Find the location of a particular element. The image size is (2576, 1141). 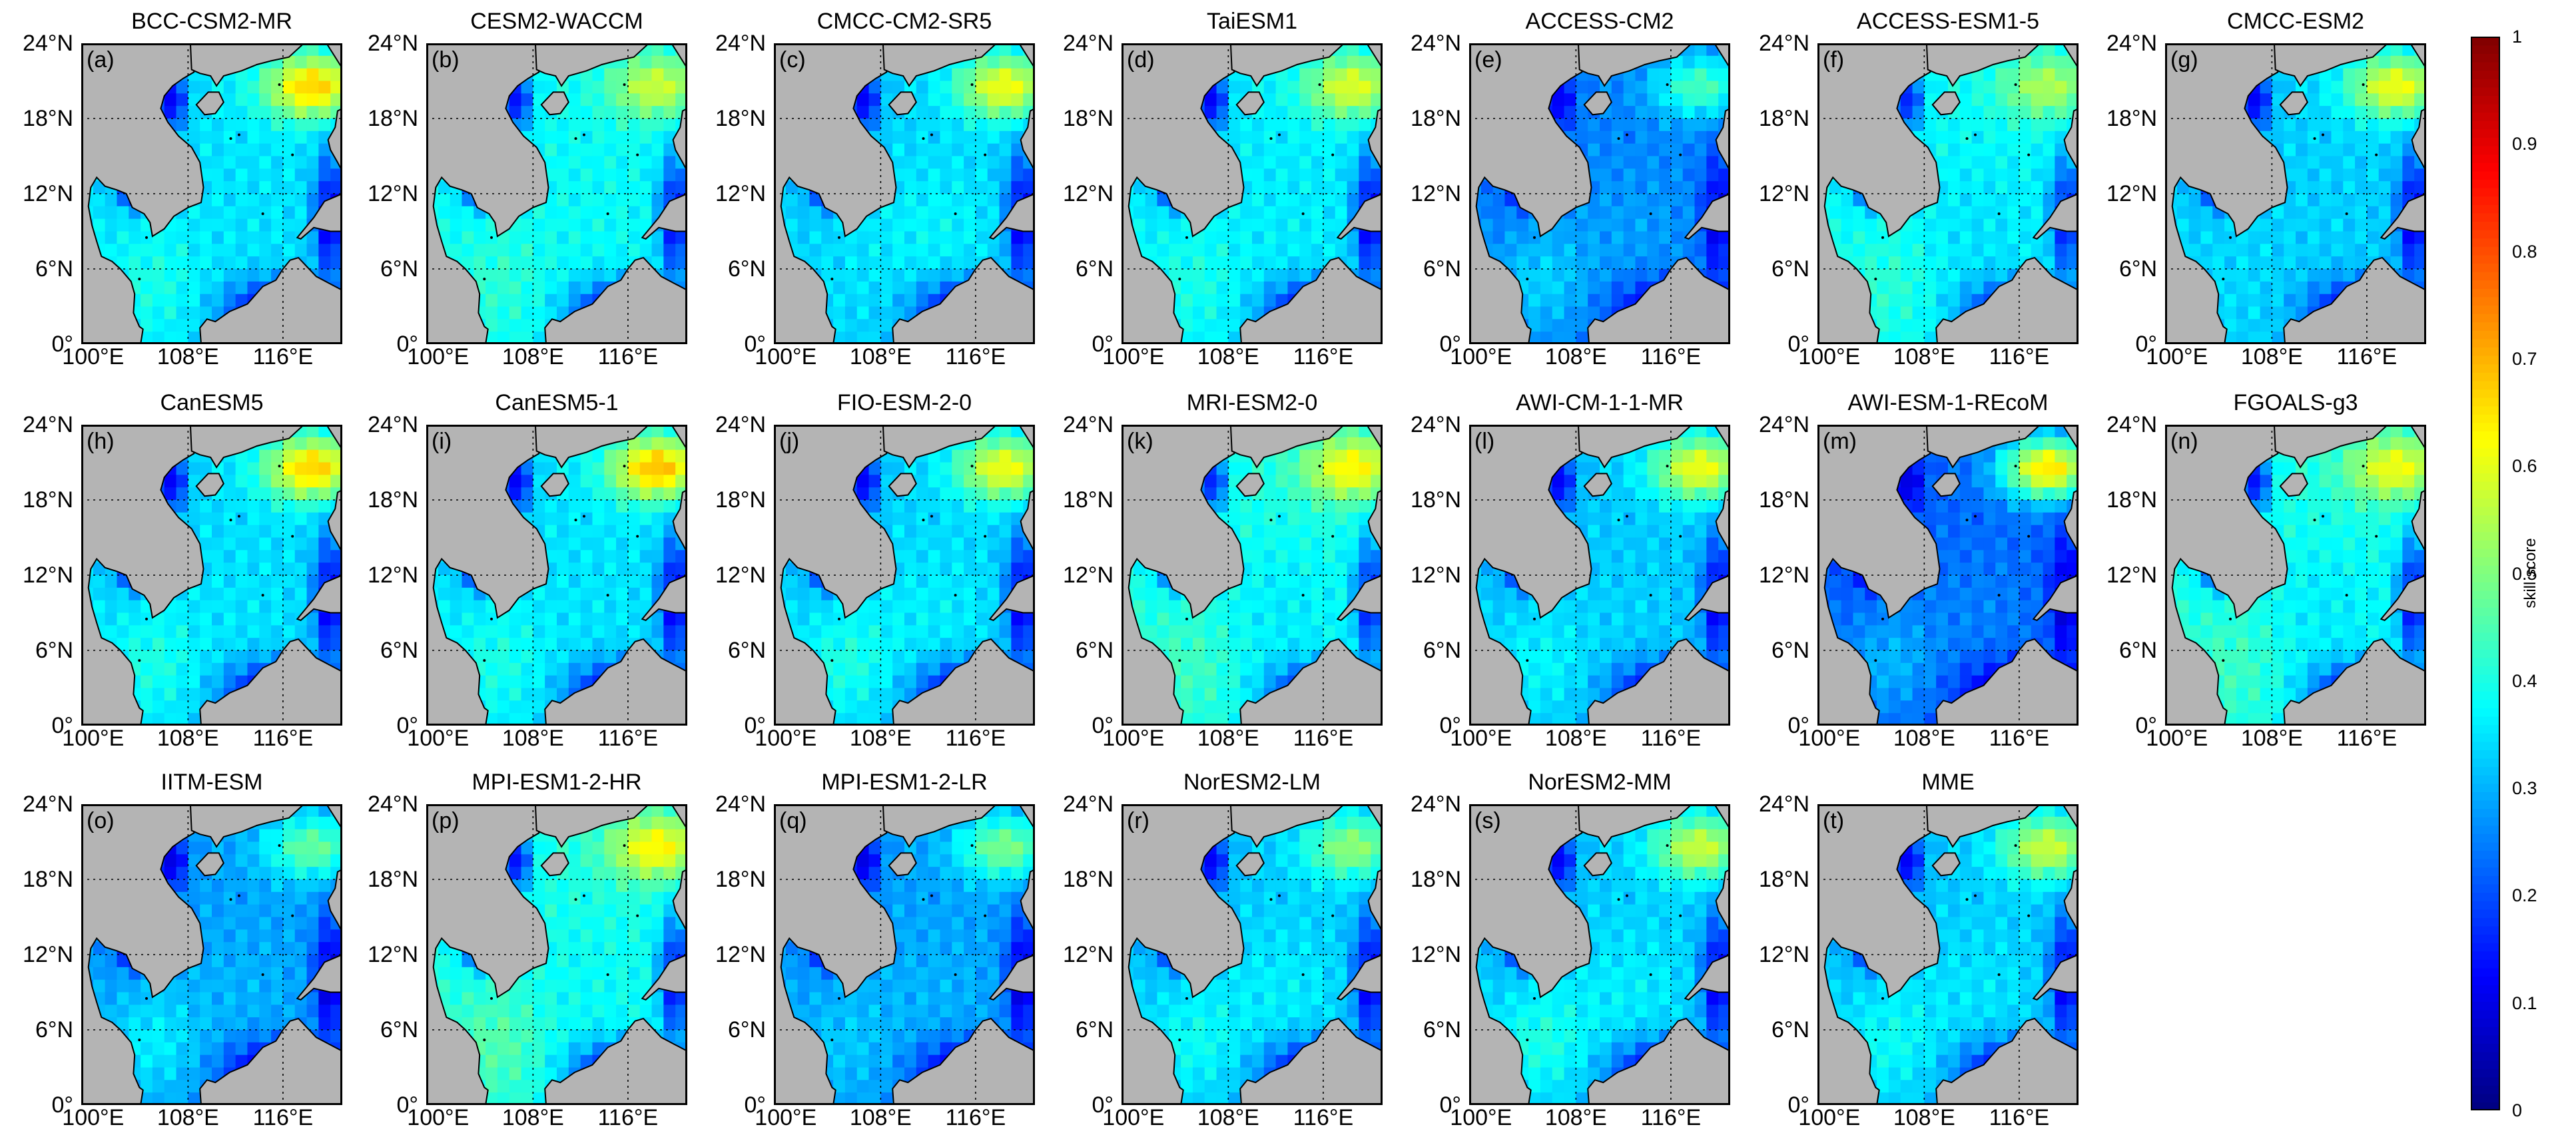

panel-letter: (e) is located at coordinates (1488, 60).